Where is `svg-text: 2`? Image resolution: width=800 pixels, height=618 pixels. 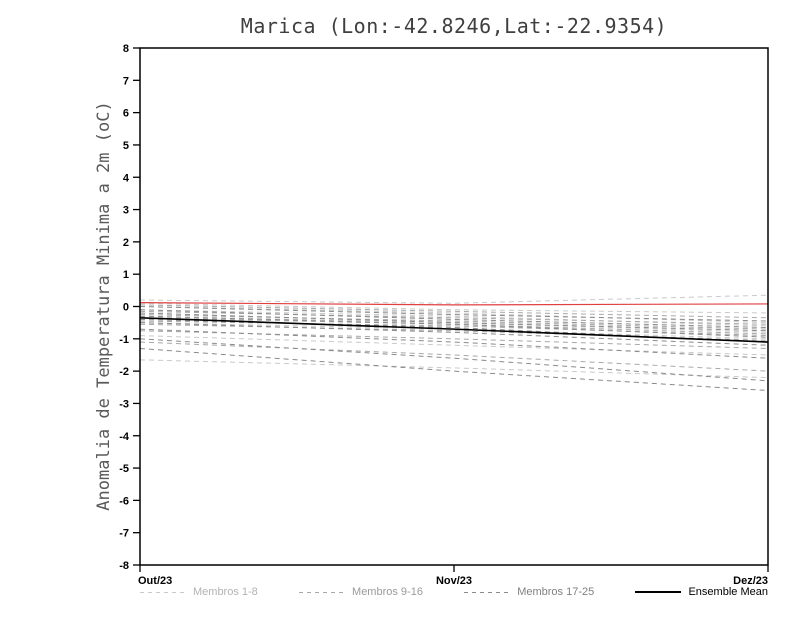
svg-text: 2 is located at coordinates (126, 243).